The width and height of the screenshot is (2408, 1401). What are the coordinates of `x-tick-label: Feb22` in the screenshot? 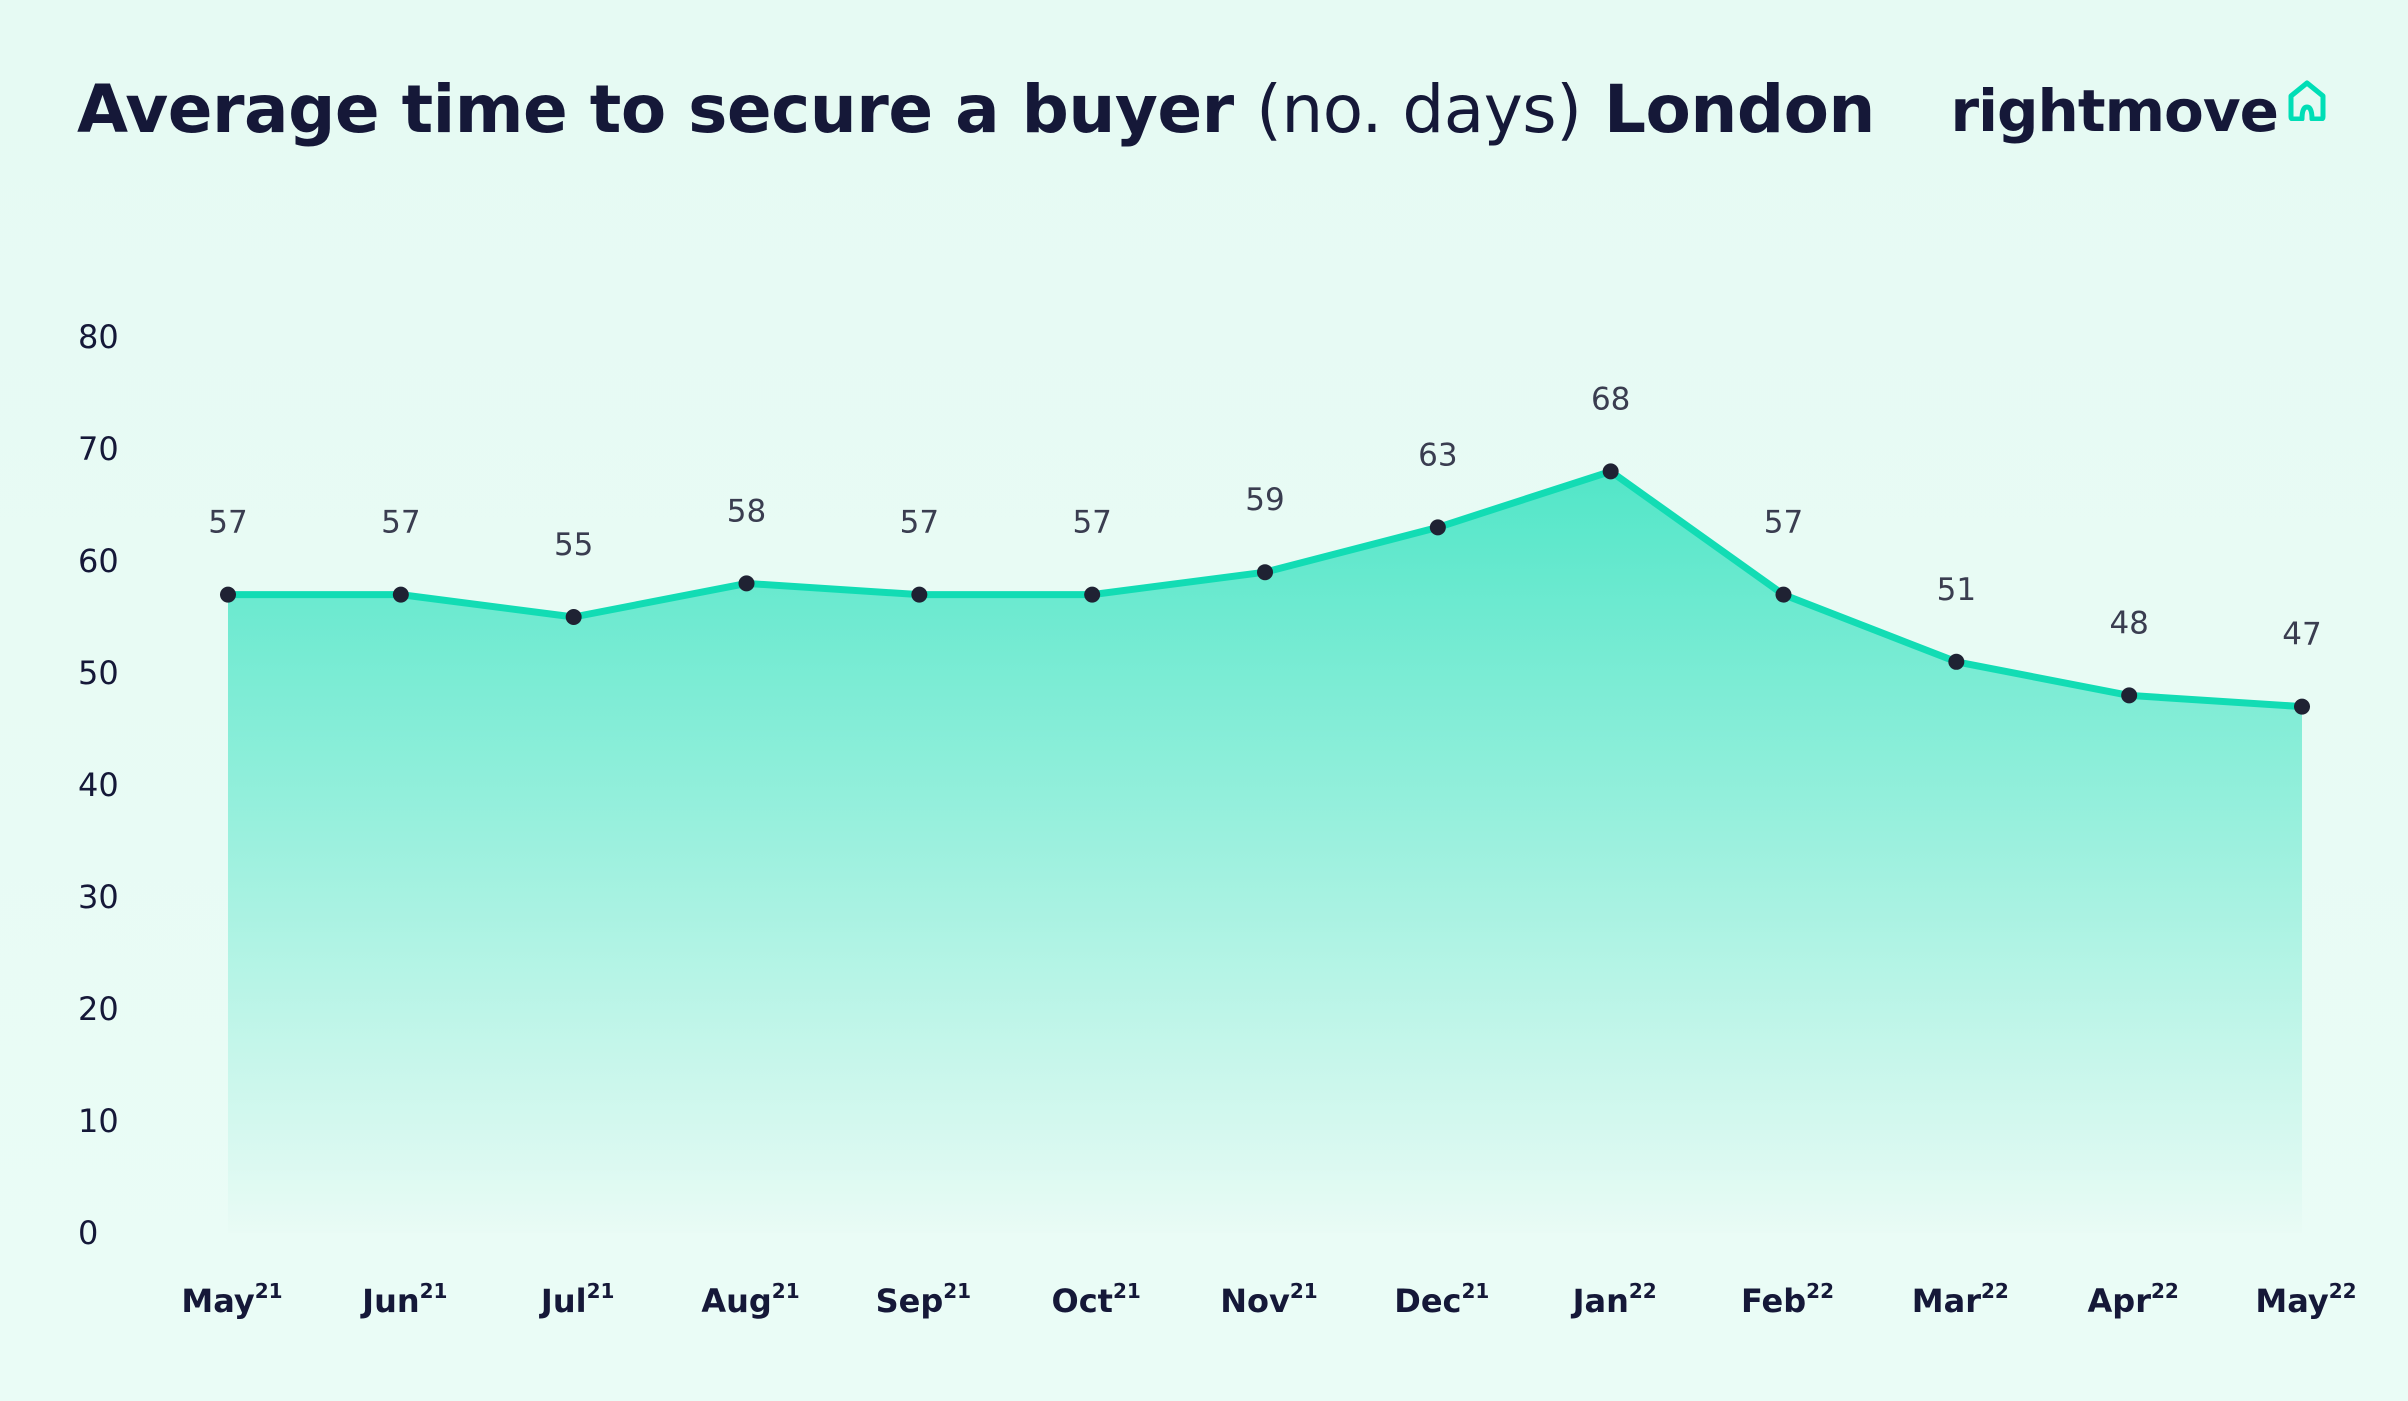 It's located at (1787, 1299).